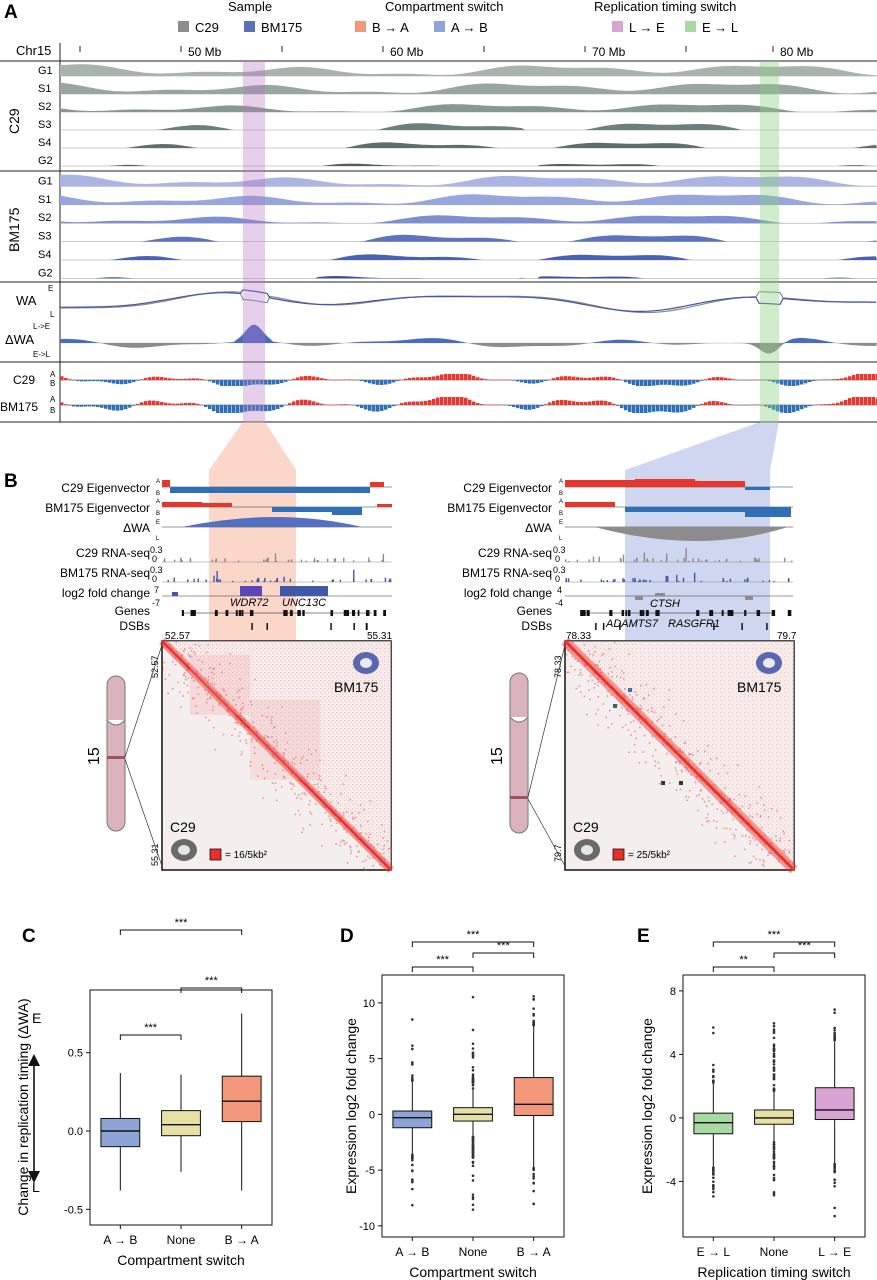 This screenshot has height=1280, width=877. What do you see at coordinates (44, 89) in the screenshot?
I see `phase-label-s1: S1` at bounding box center [44, 89].